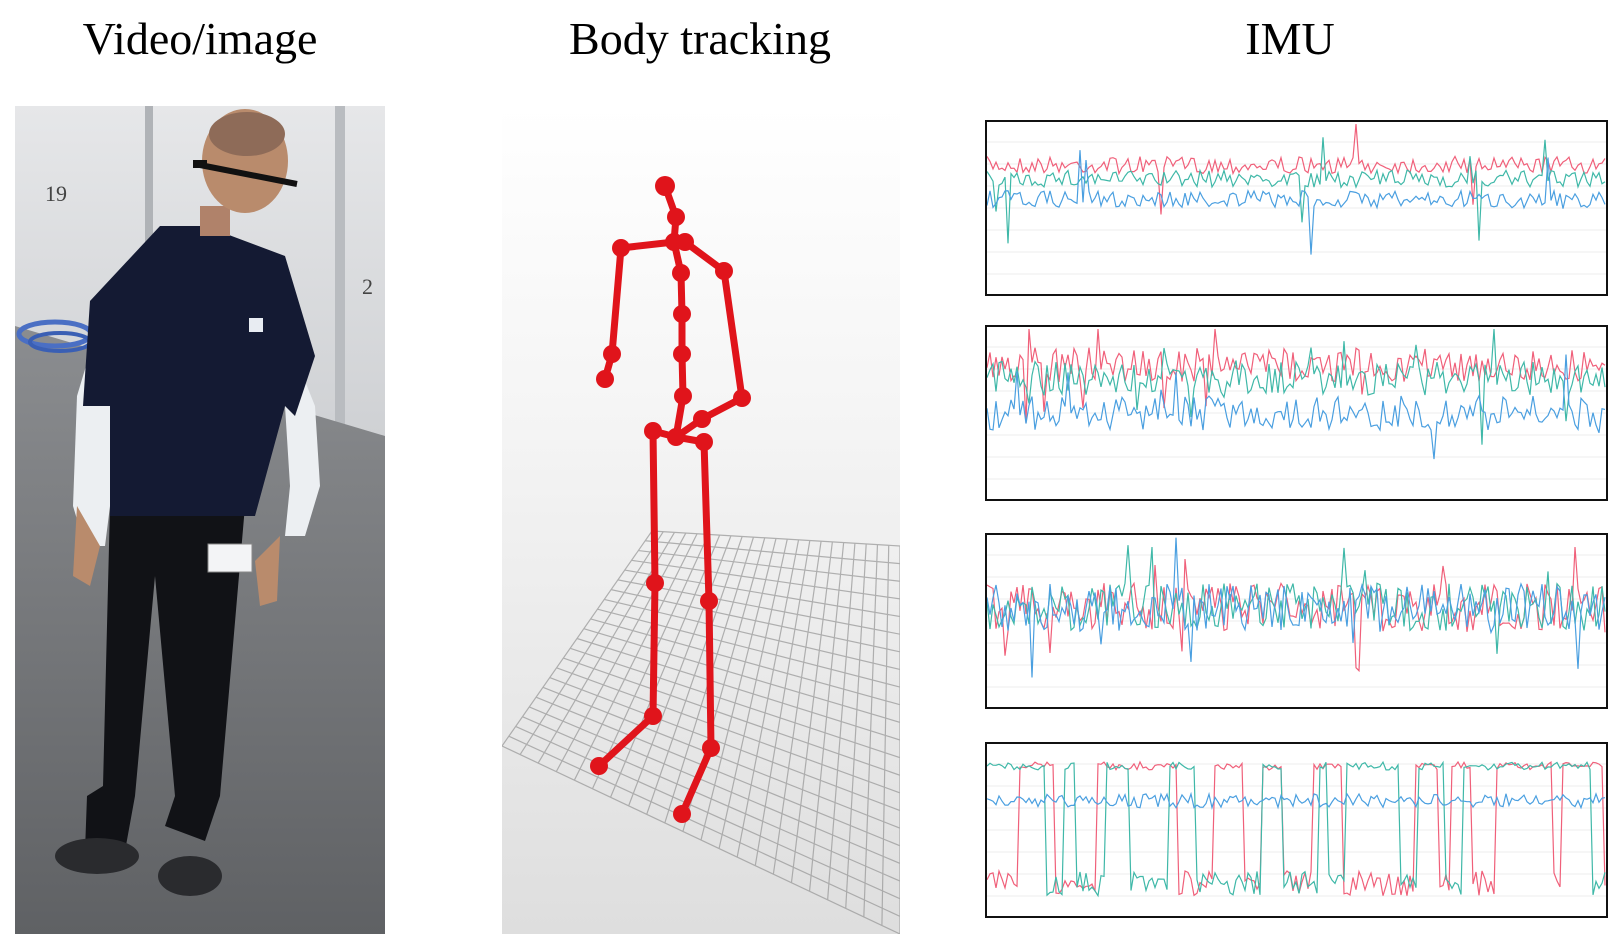 Image resolution: width=1612 pixels, height=944 pixels. Describe the element at coordinates (190, 876) in the screenshot. I see `right-shoe` at that location.